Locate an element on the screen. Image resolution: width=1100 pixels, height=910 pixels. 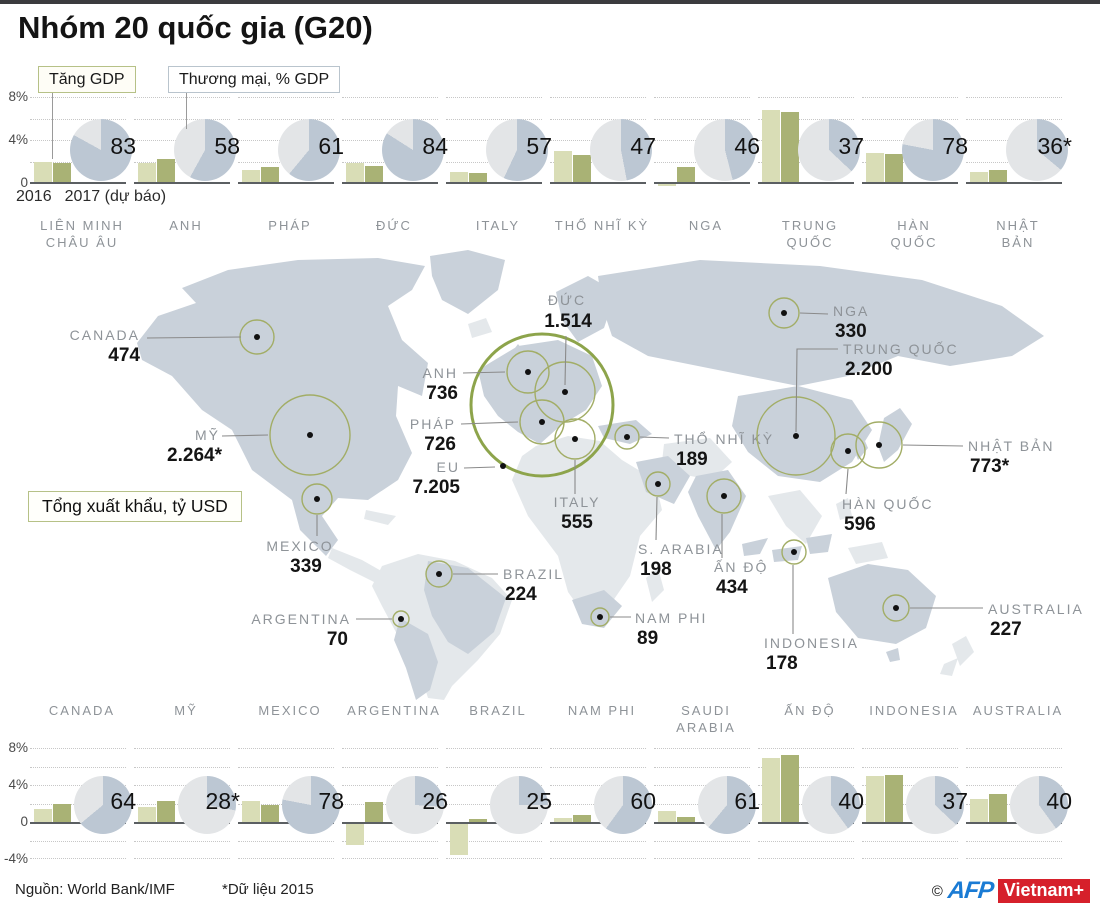
marker-export-value: 189 is located at coordinates (692, 459).